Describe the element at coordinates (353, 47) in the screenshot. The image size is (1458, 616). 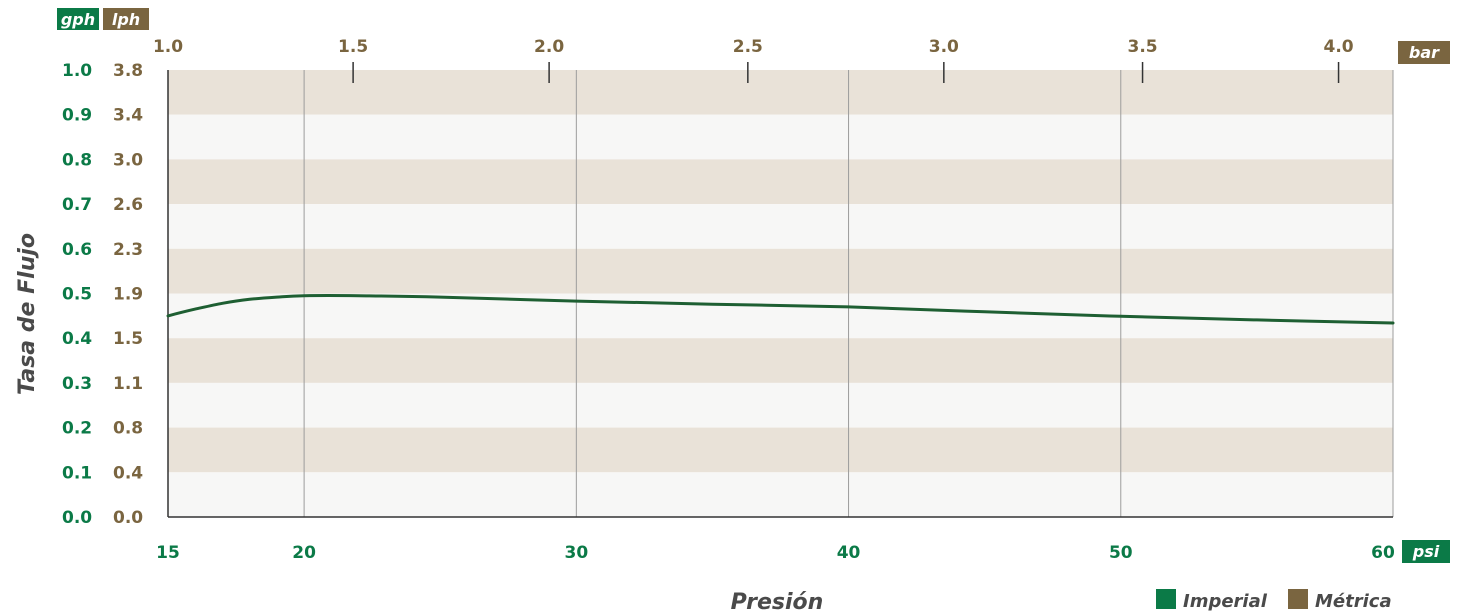
I see `top-axis-tick-label: 1.5` at that location.